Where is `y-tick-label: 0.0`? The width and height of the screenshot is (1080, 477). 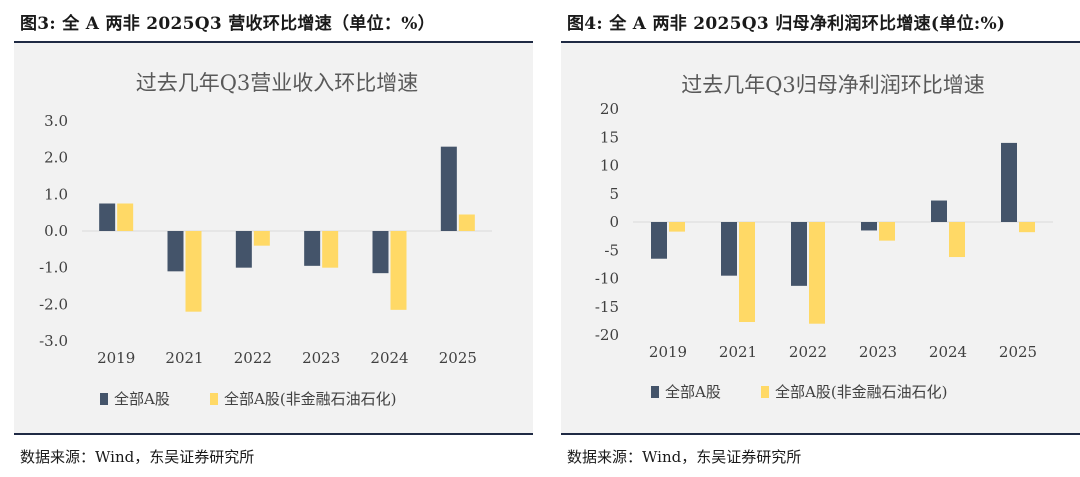
y-tick-label: 0.0 is located at coordinates (56, 231).